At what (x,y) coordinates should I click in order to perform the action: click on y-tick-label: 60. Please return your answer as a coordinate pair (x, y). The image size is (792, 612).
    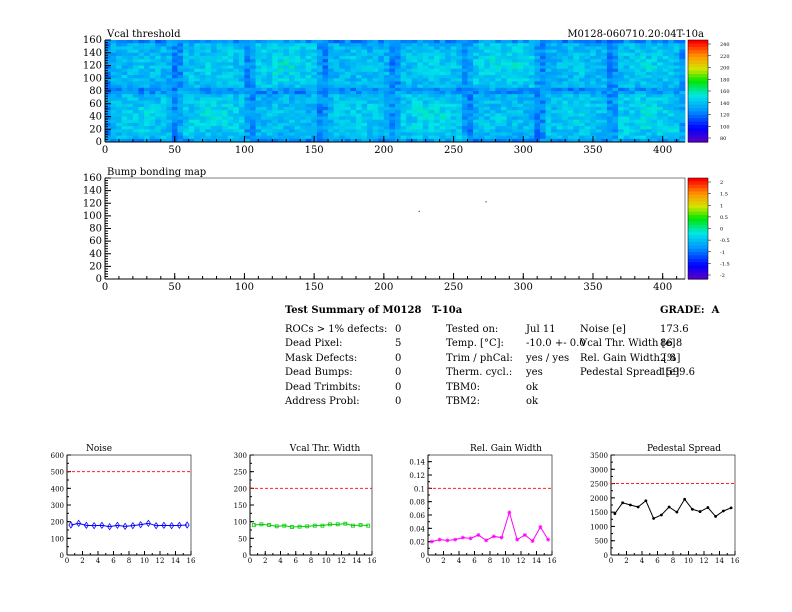
    Looking at the image, I should click on (95, 104).